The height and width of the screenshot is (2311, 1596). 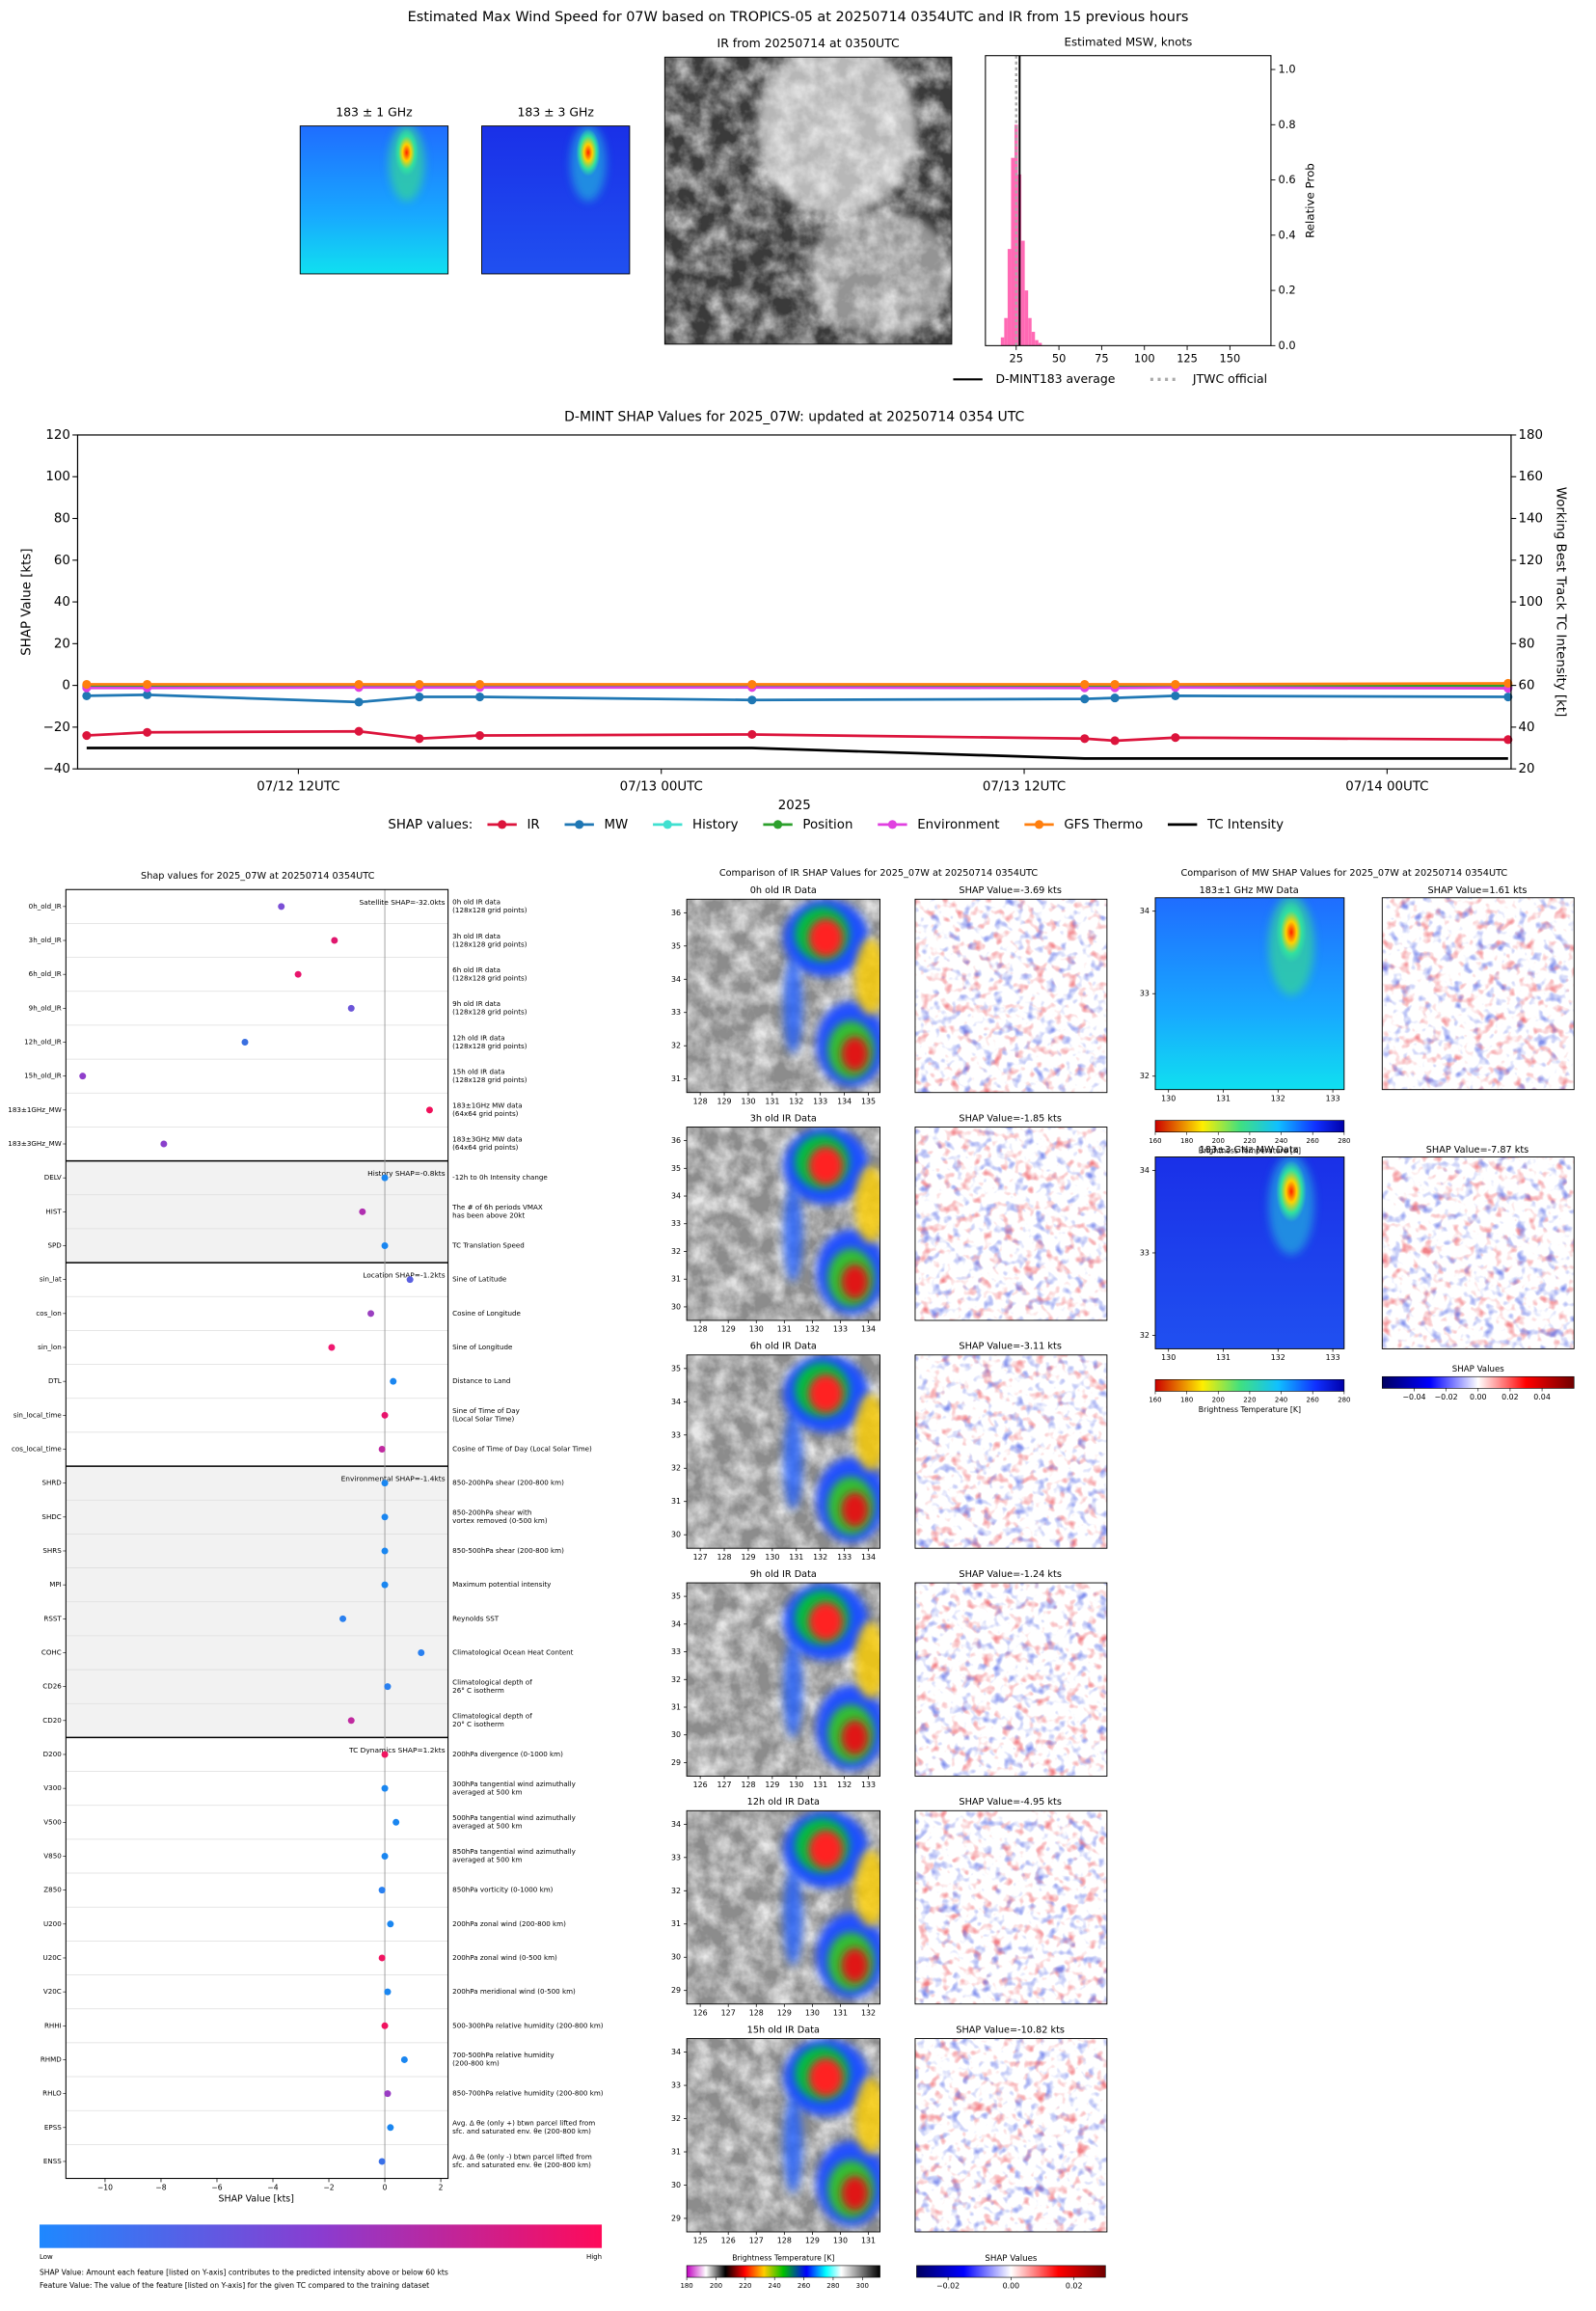 What do you see at coordinates (476, 1003) in the screenshot?
I see `feature-description: 9h old IR data` at bounding box center [476, 1003].